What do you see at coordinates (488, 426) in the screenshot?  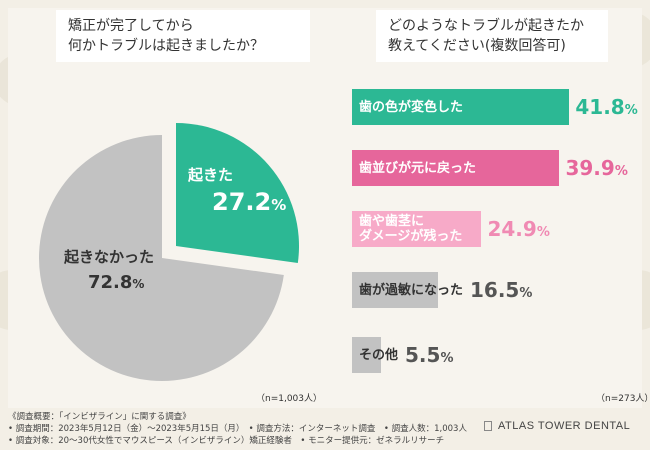 I see `brand-mark-icon` at bounding box center [488, 426].